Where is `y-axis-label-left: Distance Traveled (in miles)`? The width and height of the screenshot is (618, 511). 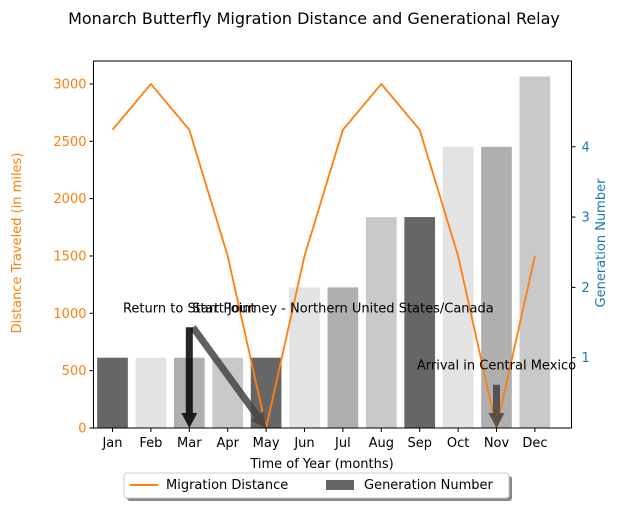 y-axis-label-left: Distance Traveled (in miles) is located at coordinates (17, 243).